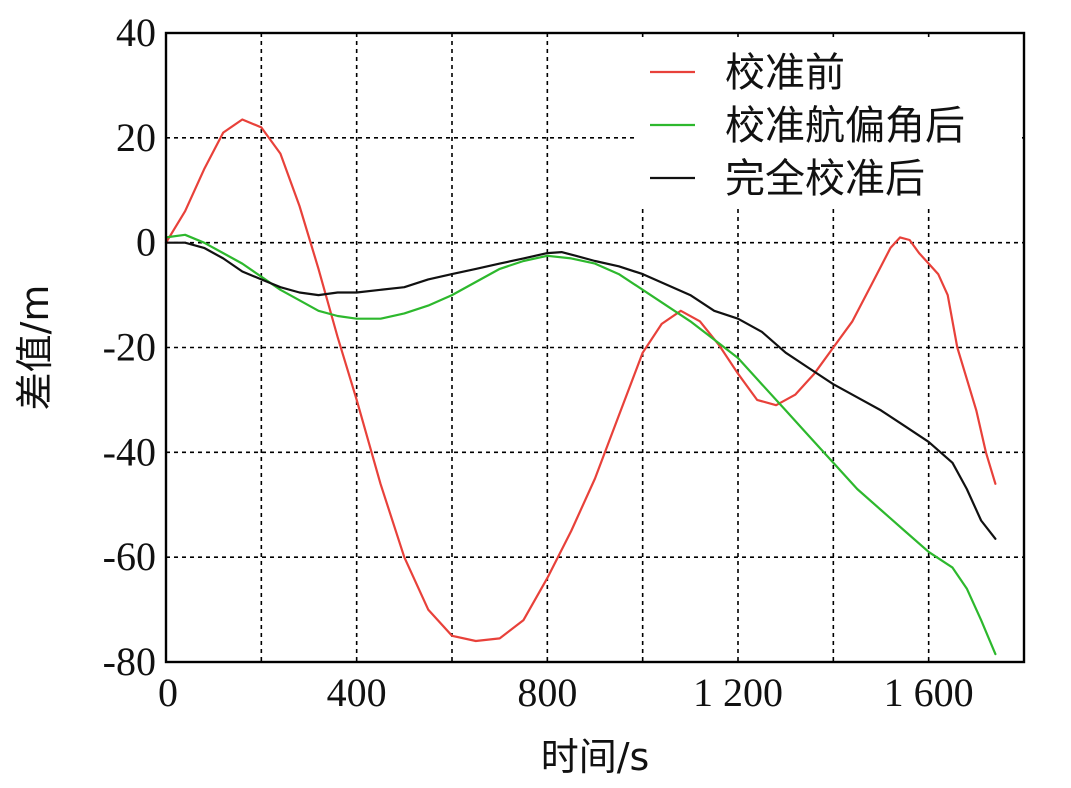 The height and width of the screenshot is (788, 1071). I want to click on legend-label: 校准航偏角后, so click(845, 126).